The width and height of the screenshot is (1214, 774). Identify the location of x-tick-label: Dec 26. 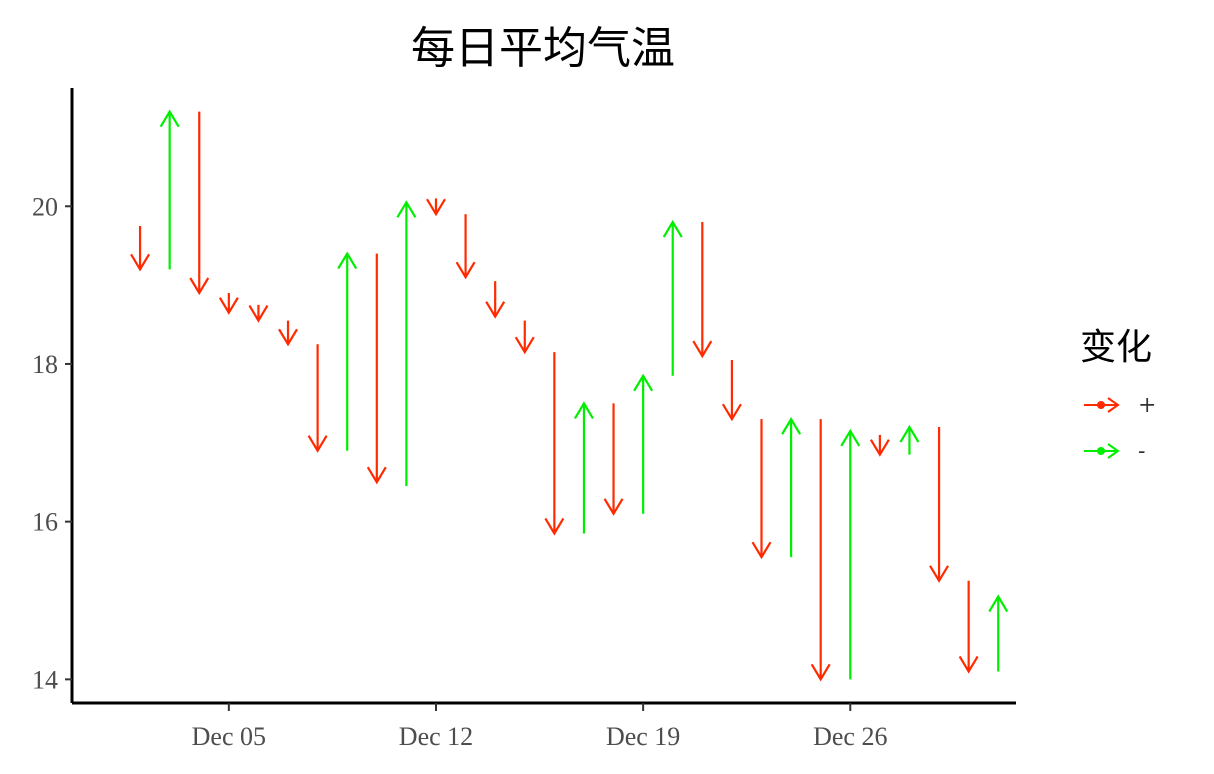
(850, 736).